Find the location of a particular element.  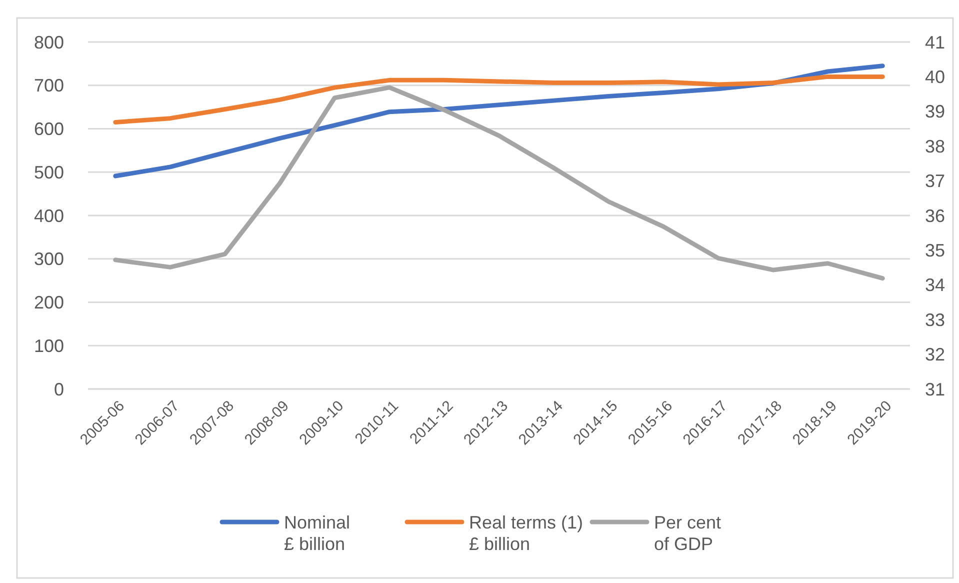

y2-tick-label: 39 is located at coordinates (935, 112).